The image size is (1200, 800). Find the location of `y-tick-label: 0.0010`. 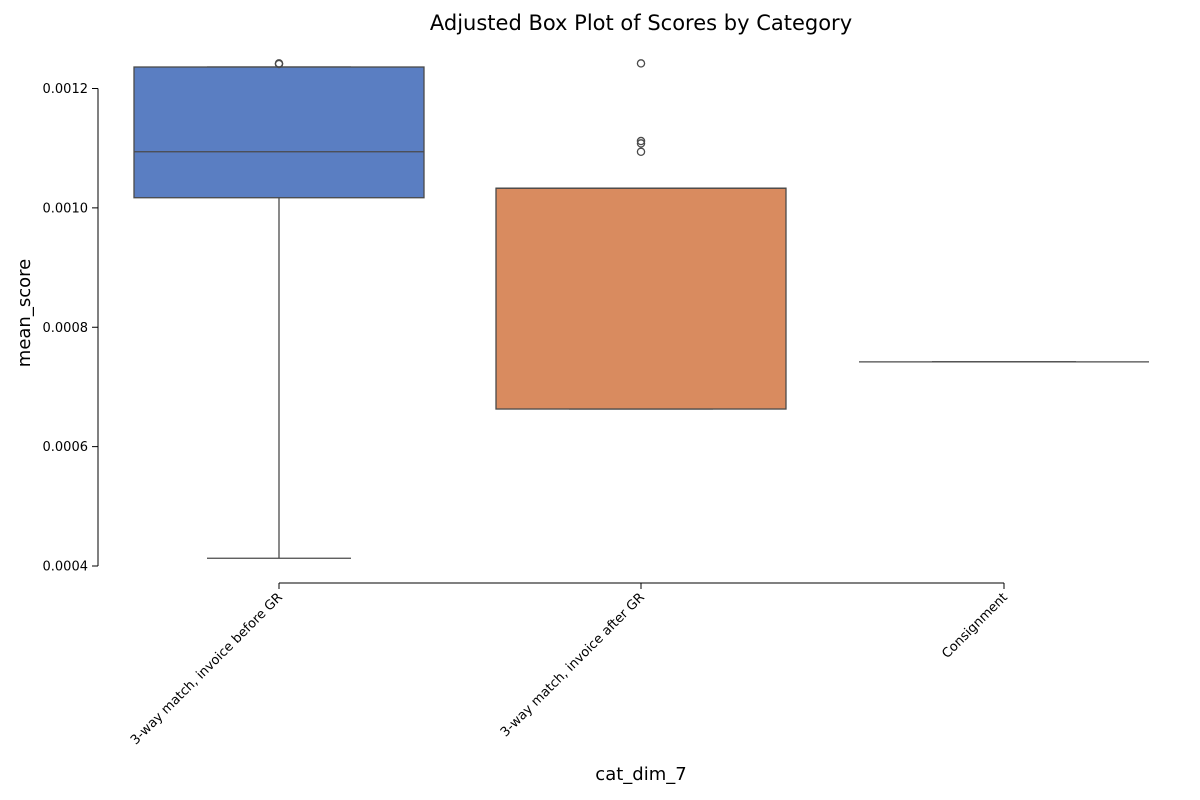

y-tick-label: 0.0010 is located at coordinates (66, 208).